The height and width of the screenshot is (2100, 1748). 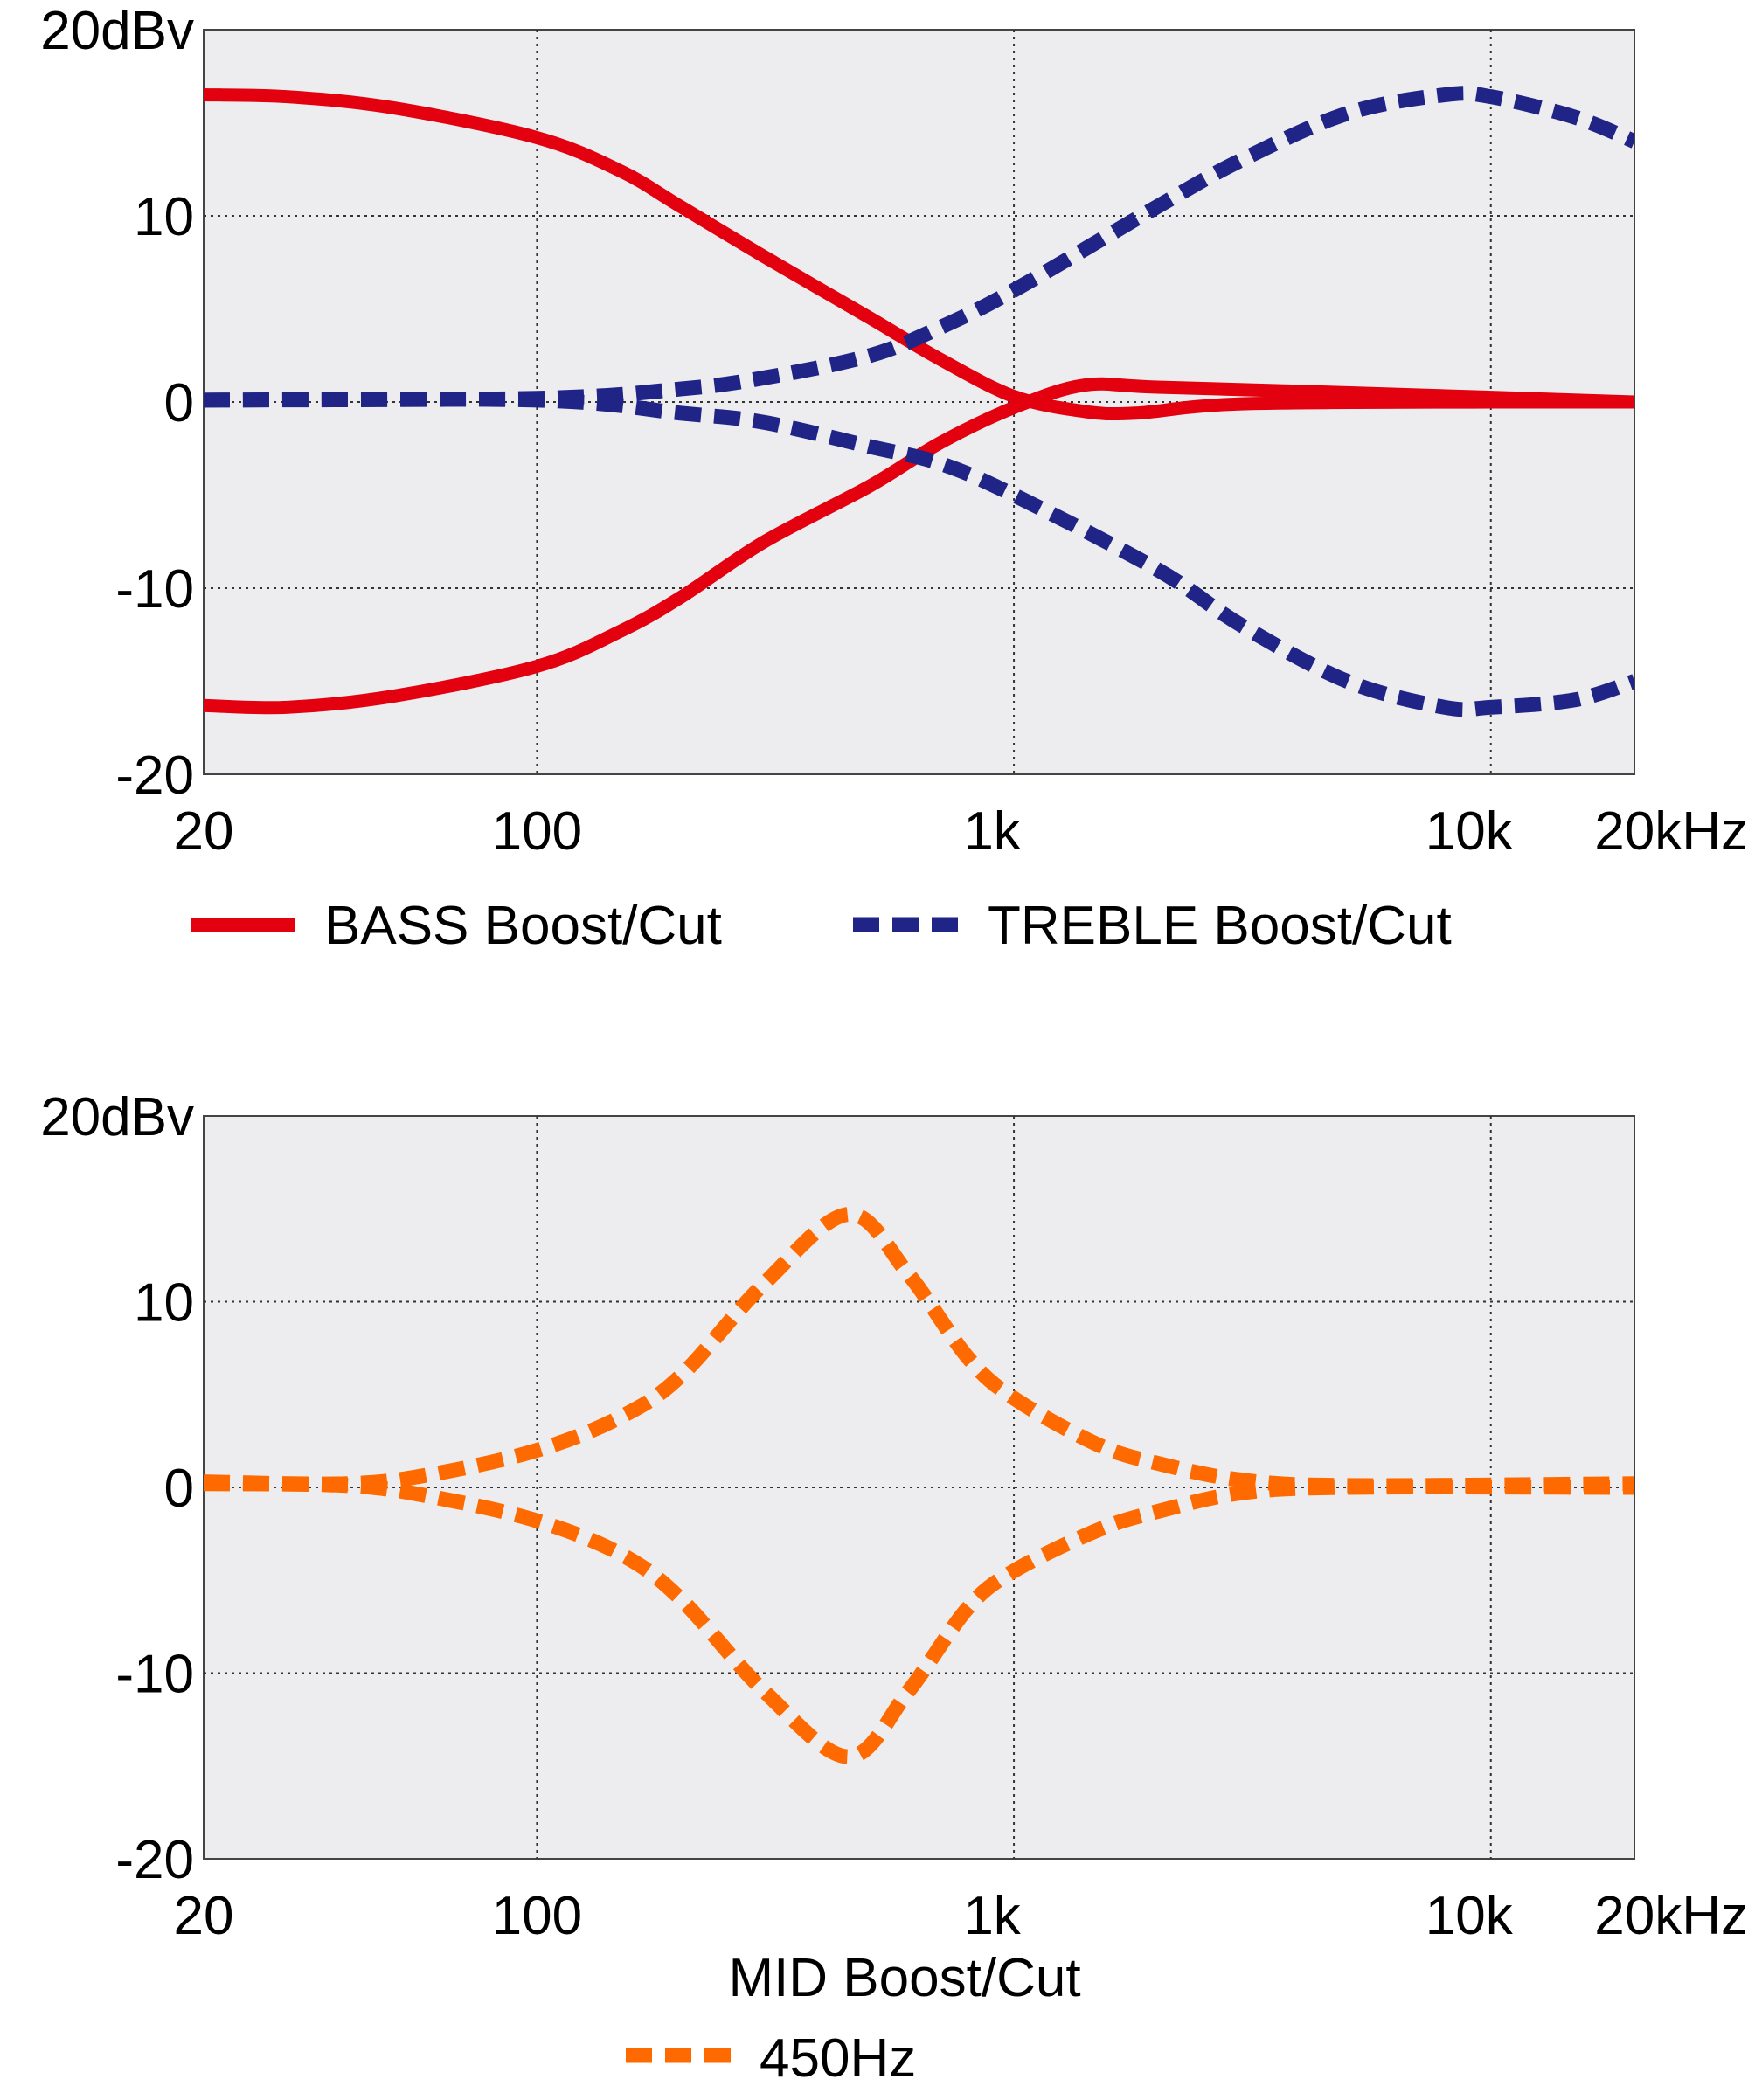 I want to click on legend-bass-label: BASS Boost/Cut, so click(x=523, y=926).